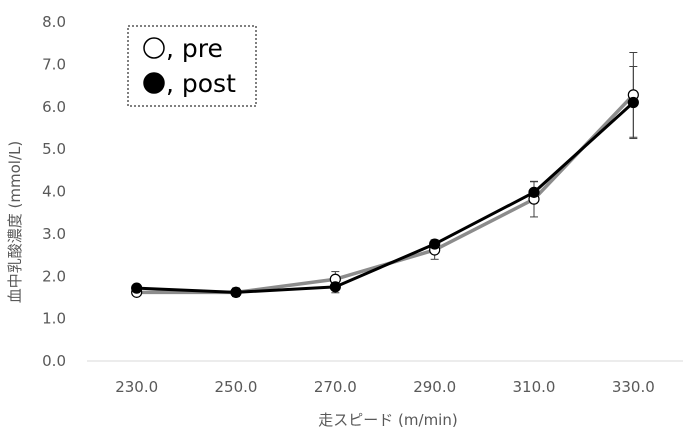  I want to click on y-tick-label: 8.0, so click(54, 22).